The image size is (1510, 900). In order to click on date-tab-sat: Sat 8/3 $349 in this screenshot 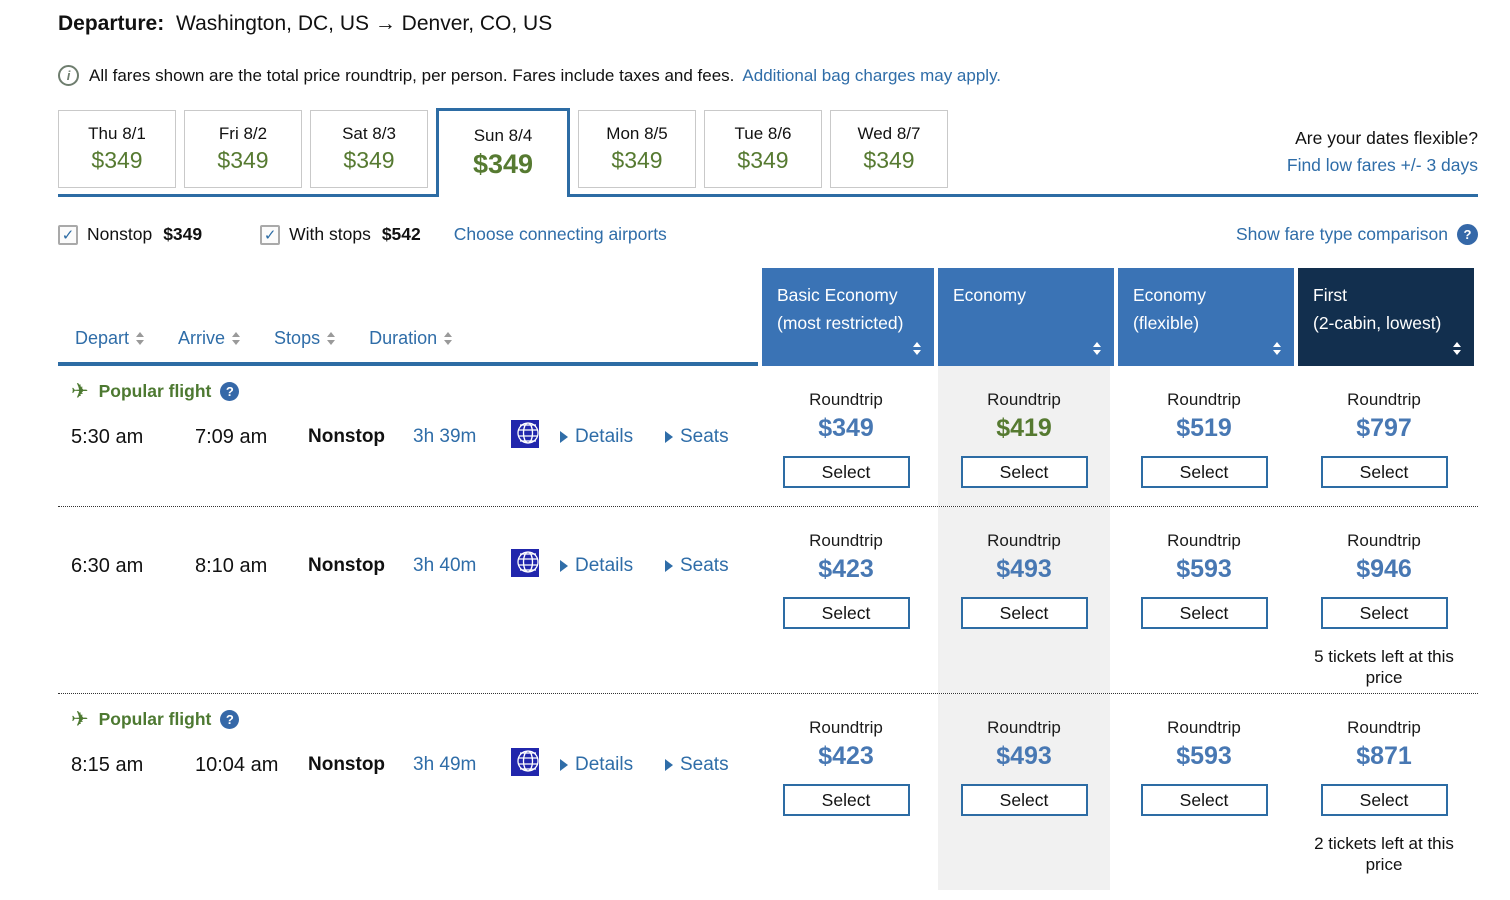, I will do `click(369, 149)`.